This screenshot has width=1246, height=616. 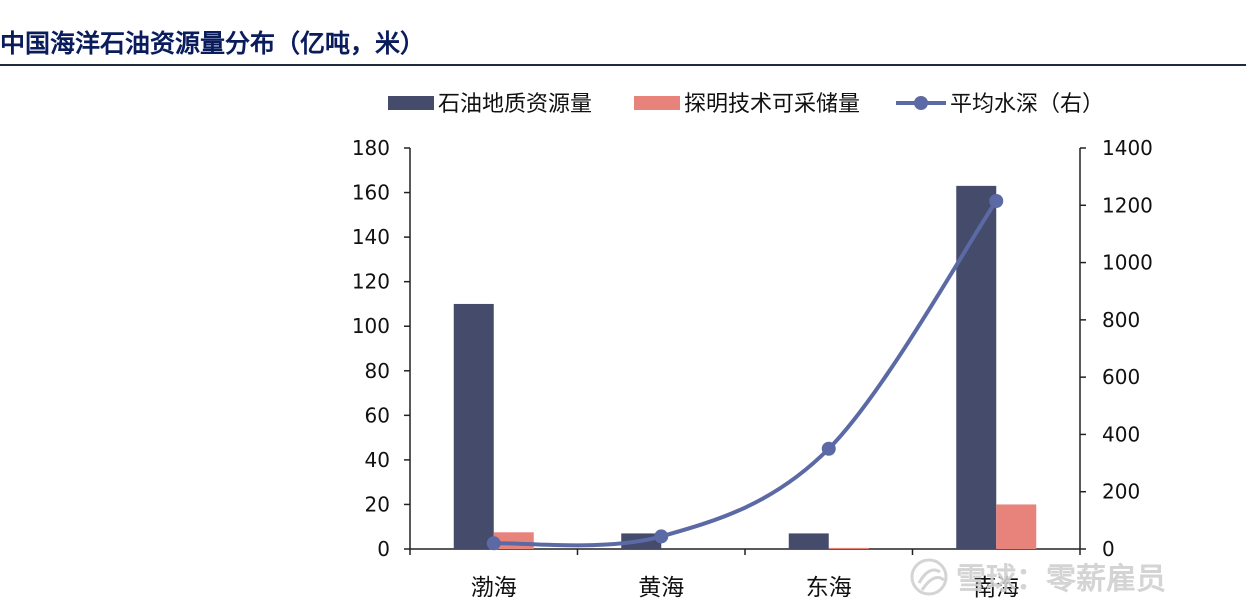 What do you see at coordinates (1127, 205) in the screenshot?
I see `y-right-tick-label: 1200` at bounding box center [1127, 205].